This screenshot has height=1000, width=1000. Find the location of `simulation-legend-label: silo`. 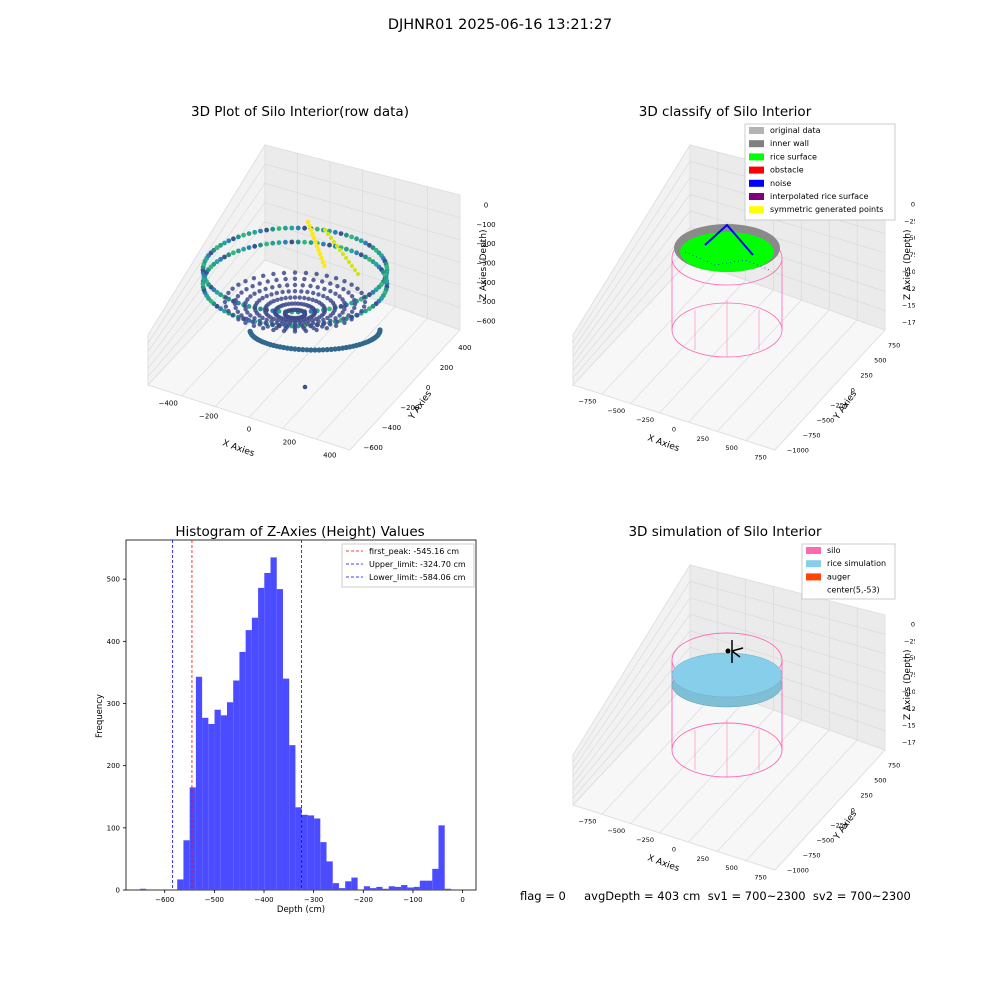

simulation-legend-label: silo is located at coordinates (834, 550).